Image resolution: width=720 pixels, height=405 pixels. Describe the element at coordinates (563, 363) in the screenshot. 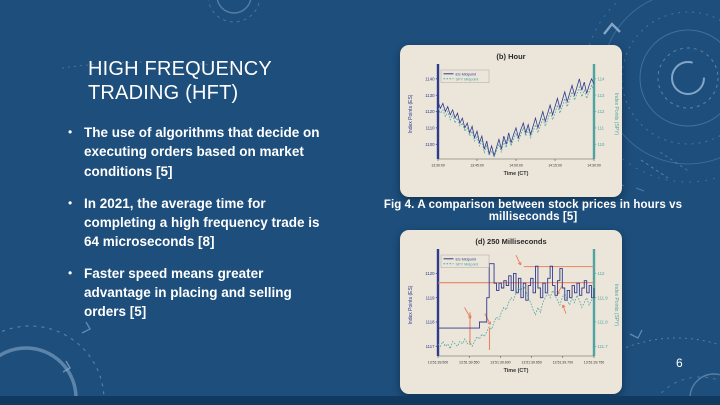

I see `svg-text: 13:51:39.700` at that location.